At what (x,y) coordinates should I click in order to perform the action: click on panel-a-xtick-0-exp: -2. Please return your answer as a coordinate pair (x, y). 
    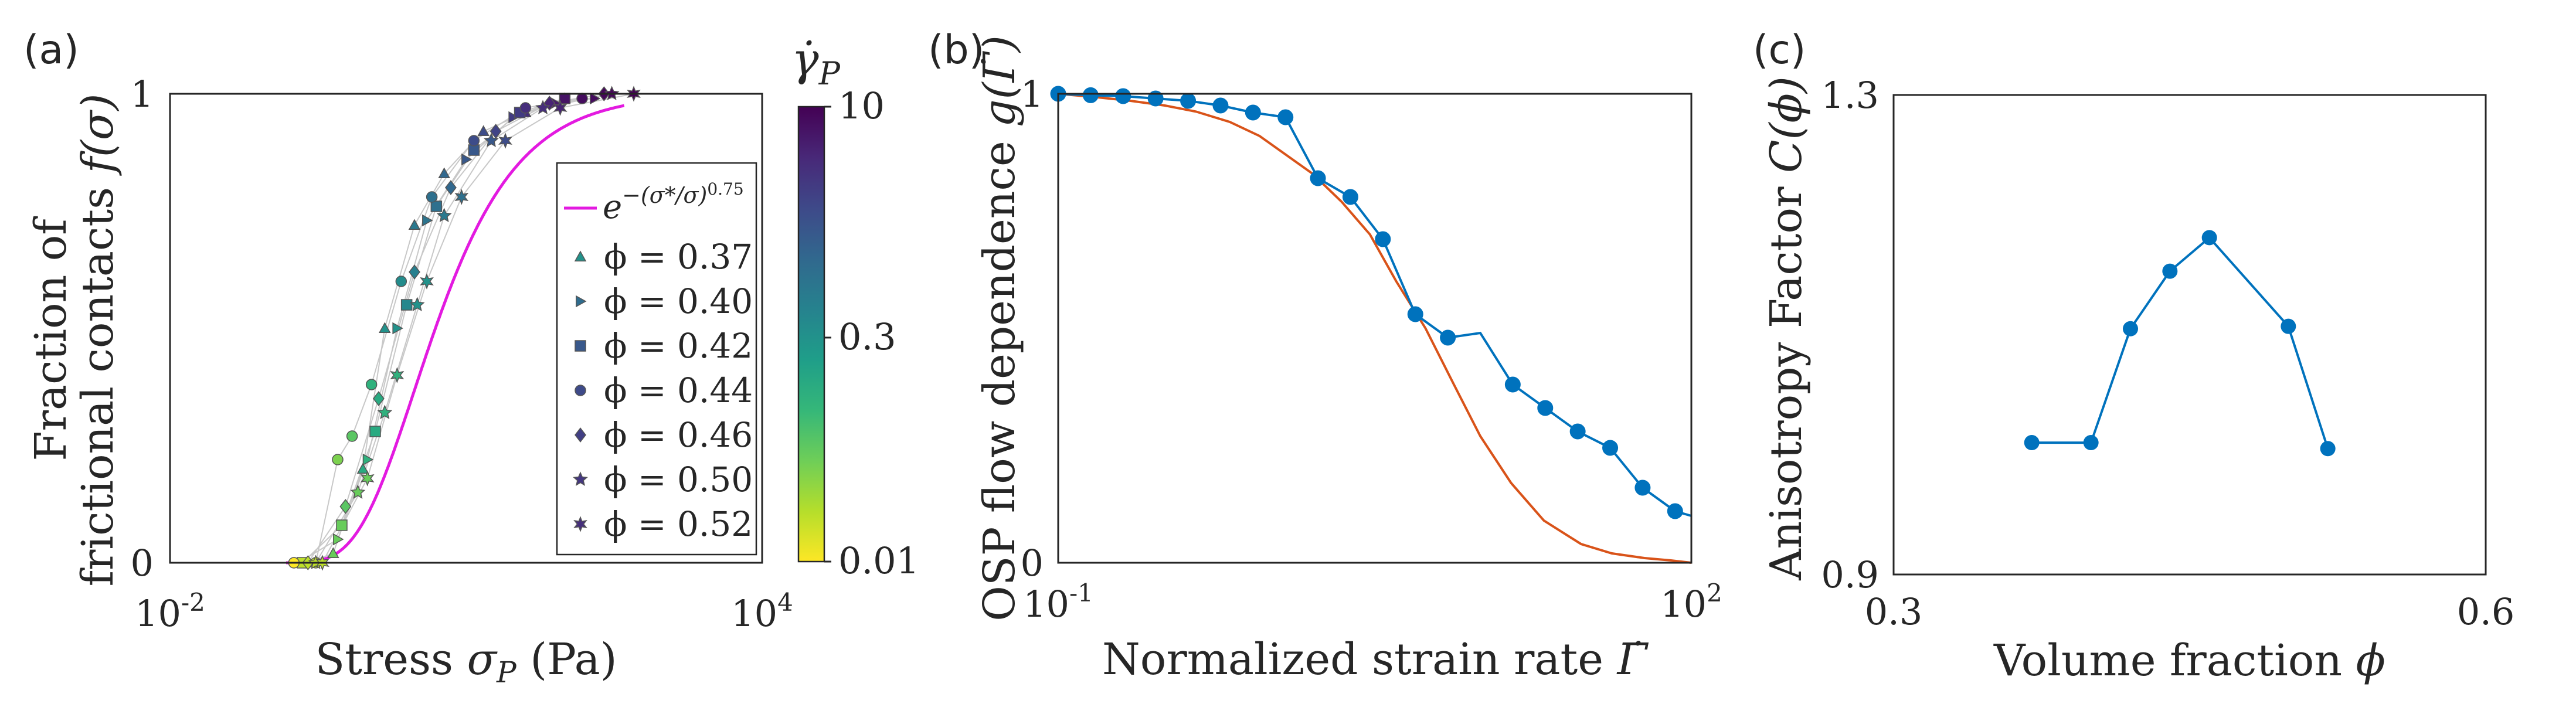
    Looking at the image, I should click on (193, 602).